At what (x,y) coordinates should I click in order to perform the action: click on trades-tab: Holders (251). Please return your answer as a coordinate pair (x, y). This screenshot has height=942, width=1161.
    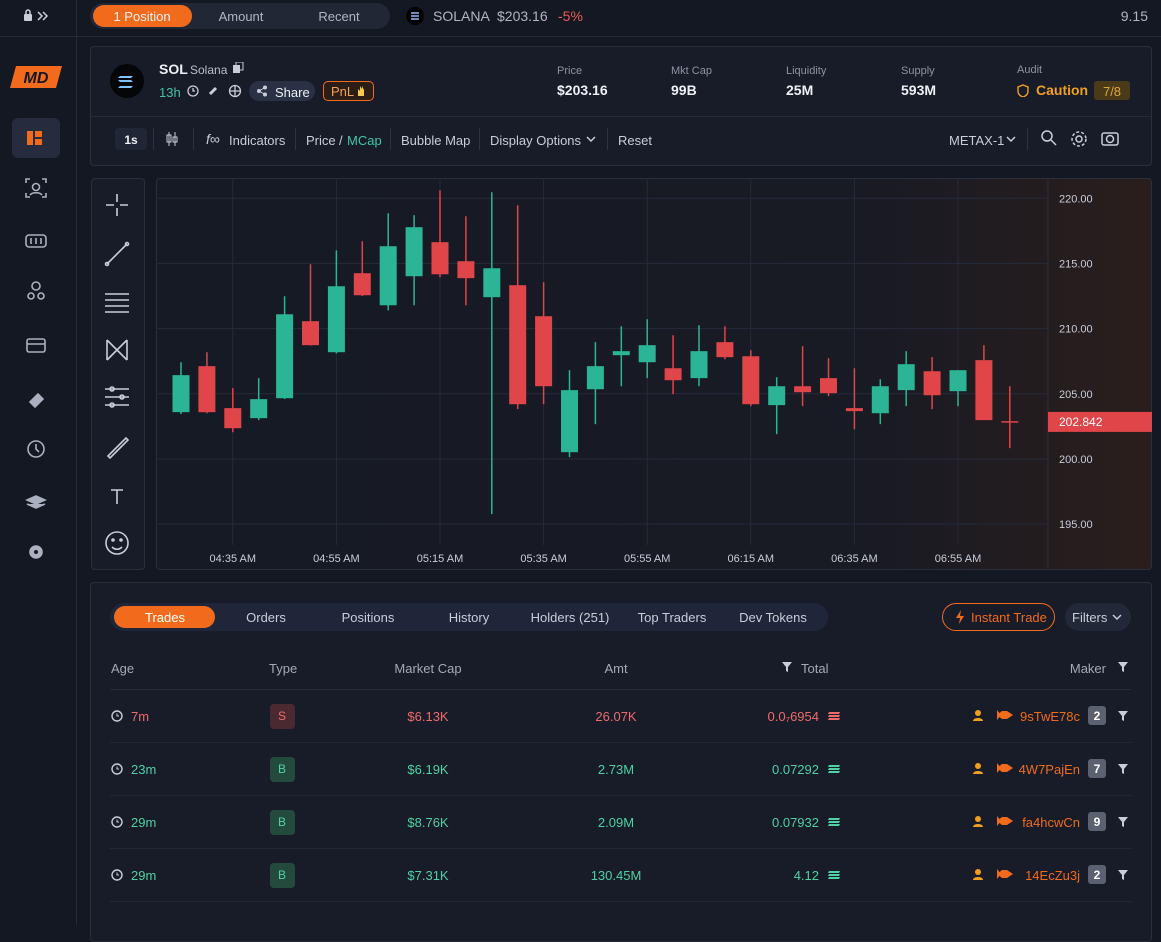
    Looking at the image, I should click on (570, 617).